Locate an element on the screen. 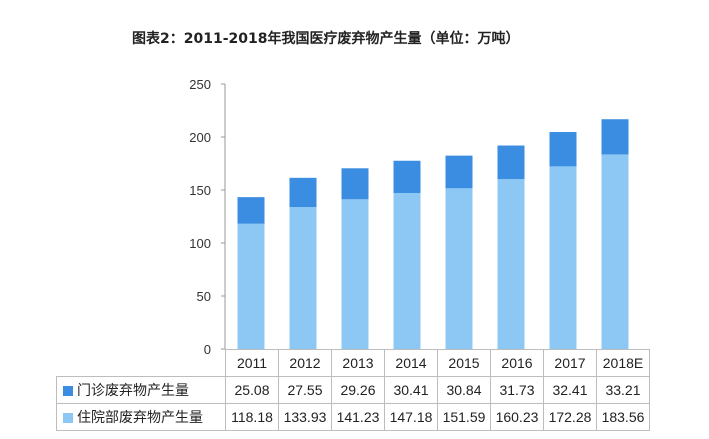 This screenshot has height=439, width=709. legend-label: 住院部废弃物产生量 is located at coordinates (140, 417).